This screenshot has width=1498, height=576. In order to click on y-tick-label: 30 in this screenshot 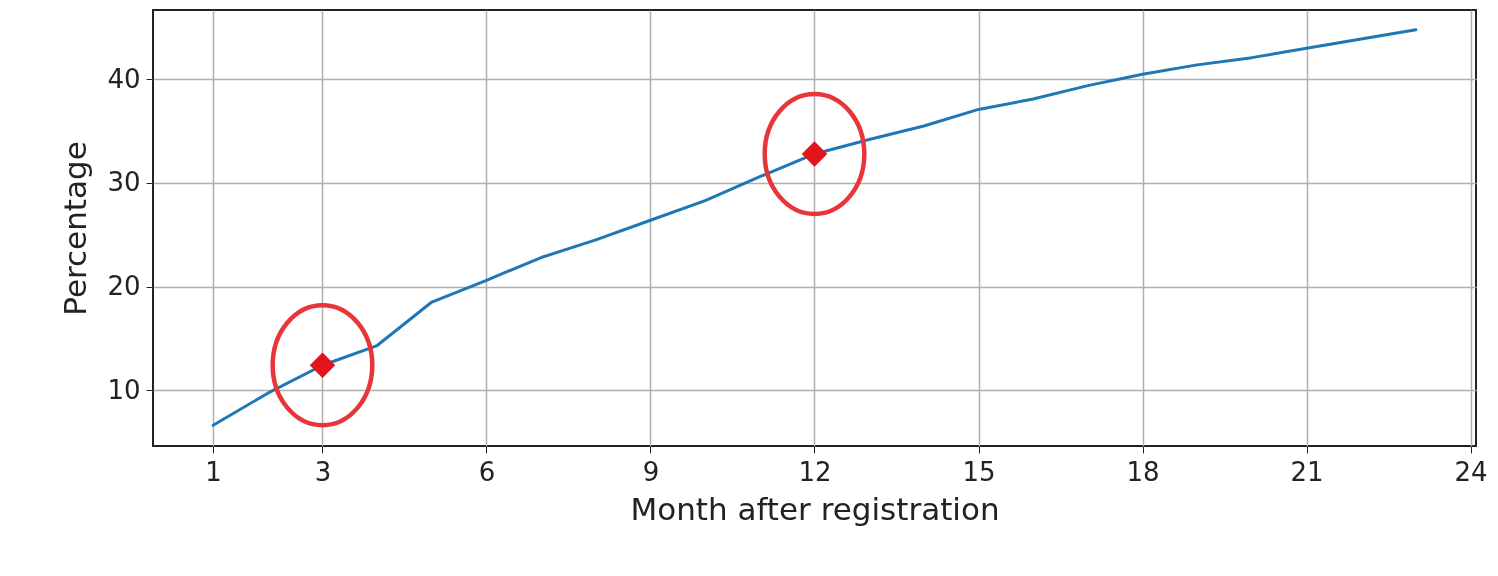, I will do `click(124, 182)`.